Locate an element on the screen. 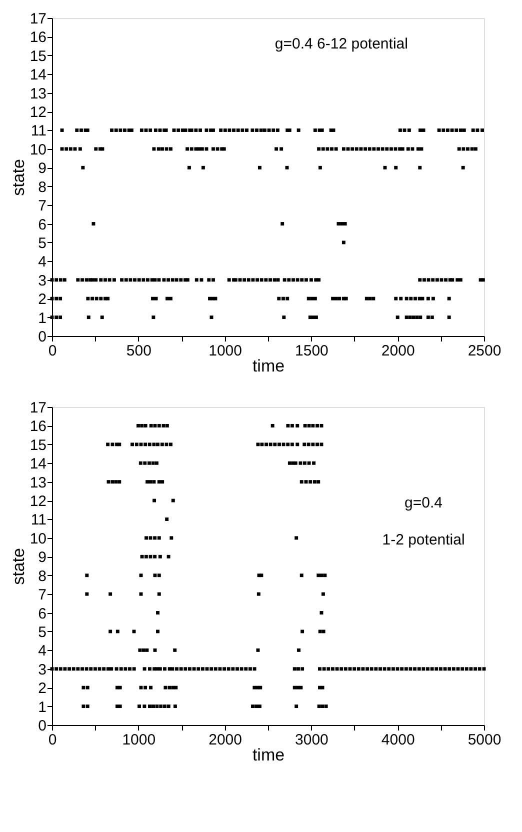 This screenshot has height=832, width=522. x-tick-label: 3000 is located at coordinates (311, 740).